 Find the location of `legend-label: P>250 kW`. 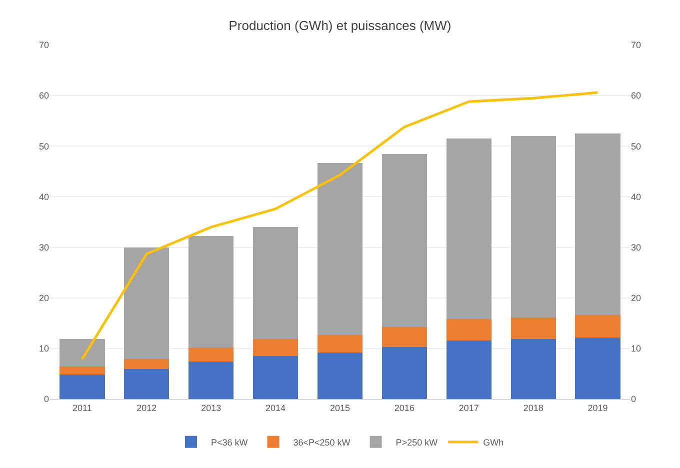

legend-label: P>250 kW is located at coordinates (417, 442).